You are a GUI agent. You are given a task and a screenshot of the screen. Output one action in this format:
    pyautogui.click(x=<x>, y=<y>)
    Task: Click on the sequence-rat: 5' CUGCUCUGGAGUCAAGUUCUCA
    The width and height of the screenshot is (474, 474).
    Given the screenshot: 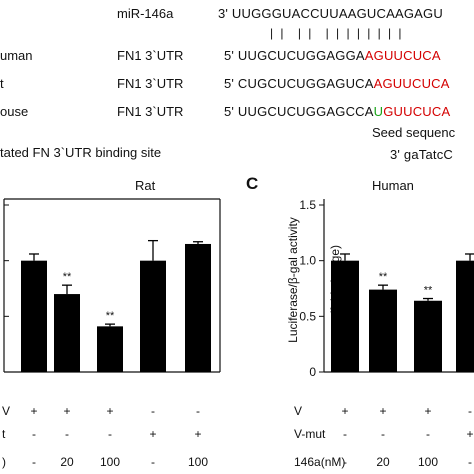 What is the action you would take?
    pyautogui.click(x=337, y=83)
    